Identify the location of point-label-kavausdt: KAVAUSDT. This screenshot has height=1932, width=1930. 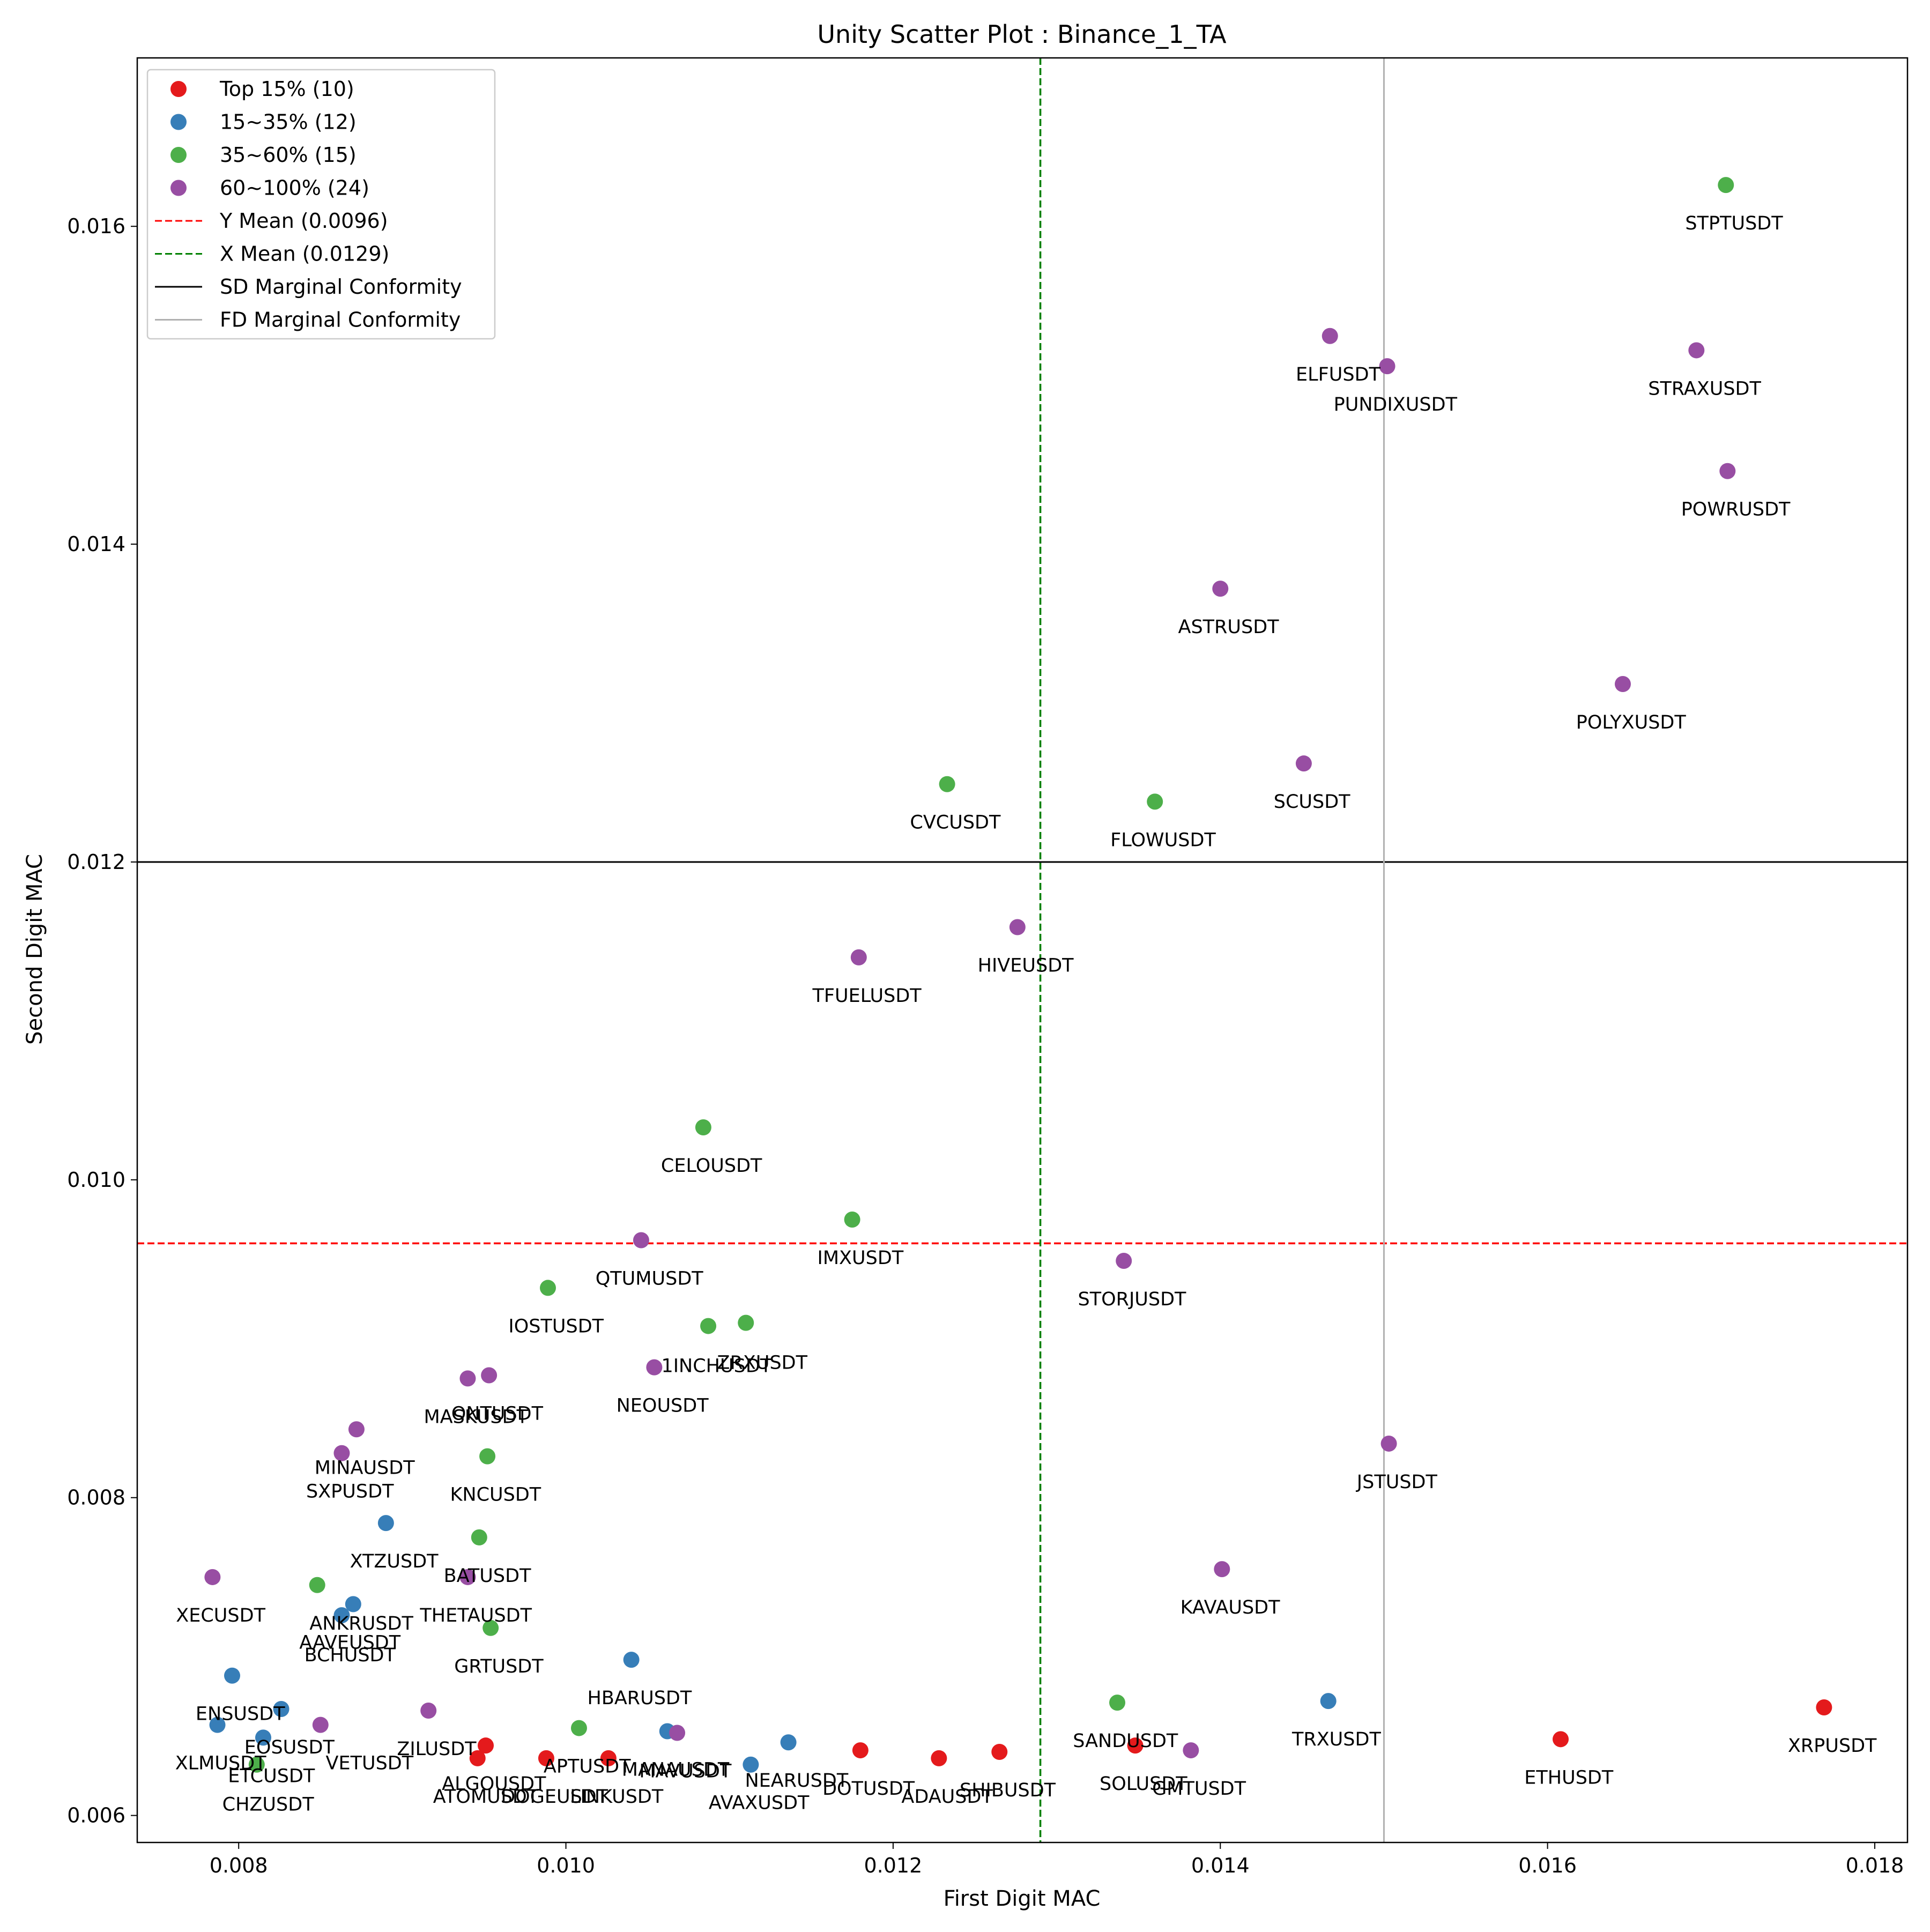
(1230, 1607).